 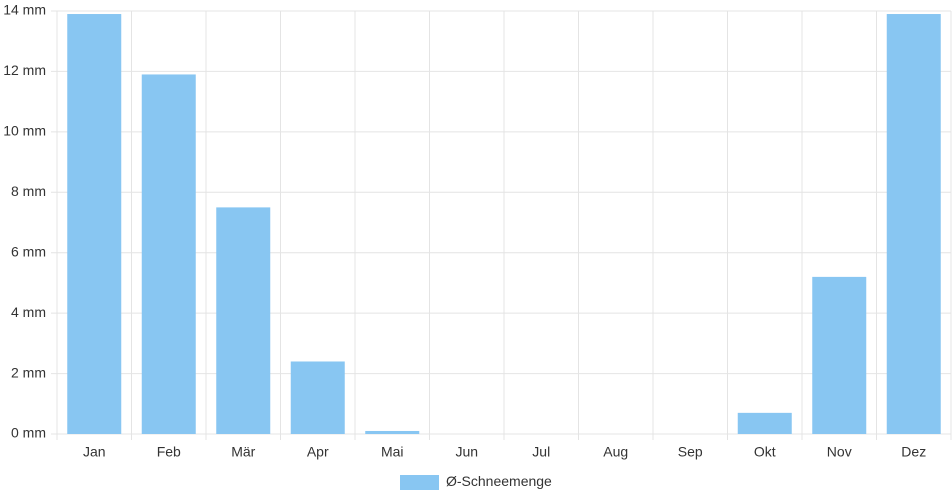 I want to click on x-tick-label: Apr, so click(x=318, y=452).